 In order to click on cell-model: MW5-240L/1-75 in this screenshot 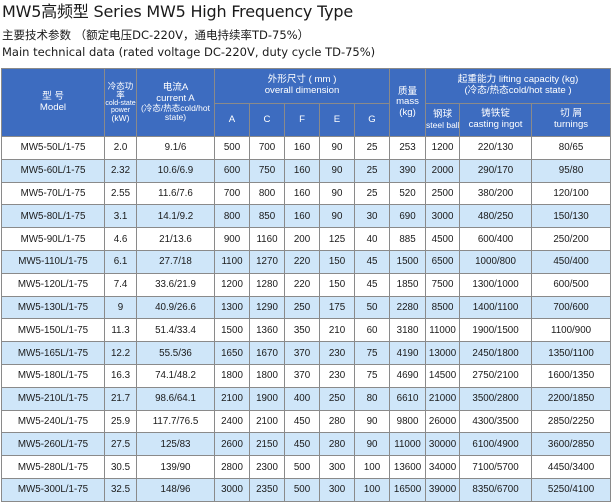, I will do `click(53, 421)`.